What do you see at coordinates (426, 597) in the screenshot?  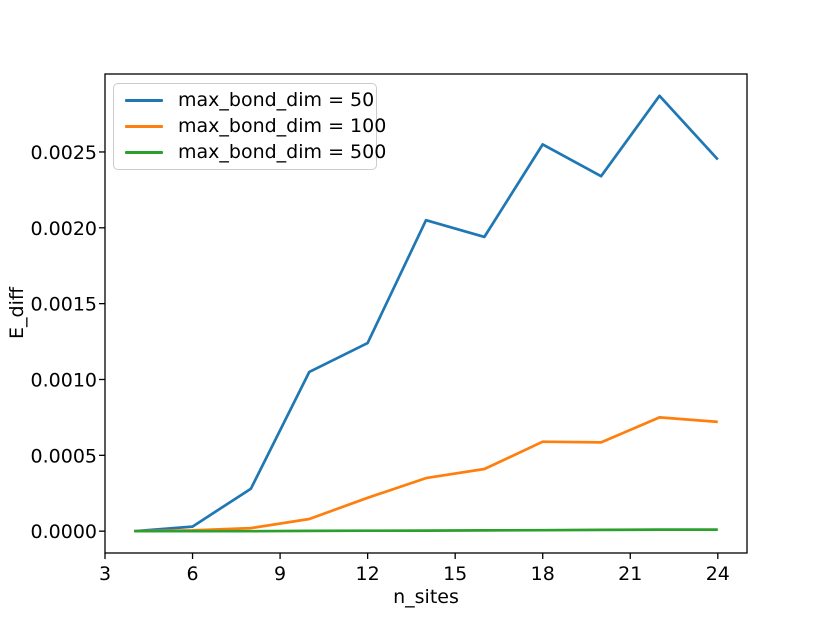 I see `x-axis-label: n_sites` at bounding box center [426, 597].